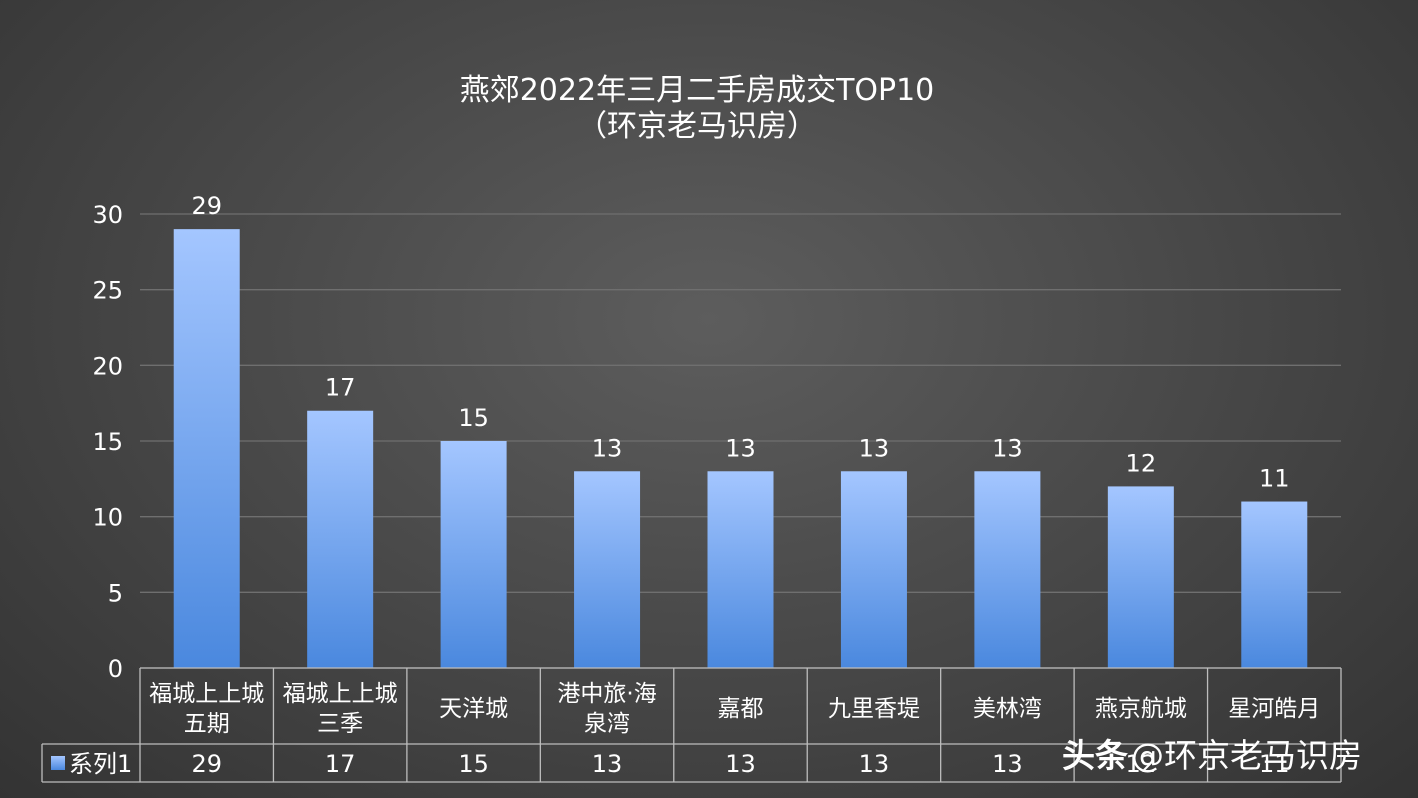 The width and height of the screenshot is (1418, 798). I want to click on category-label: 燕京航城, so click(1141, 709).